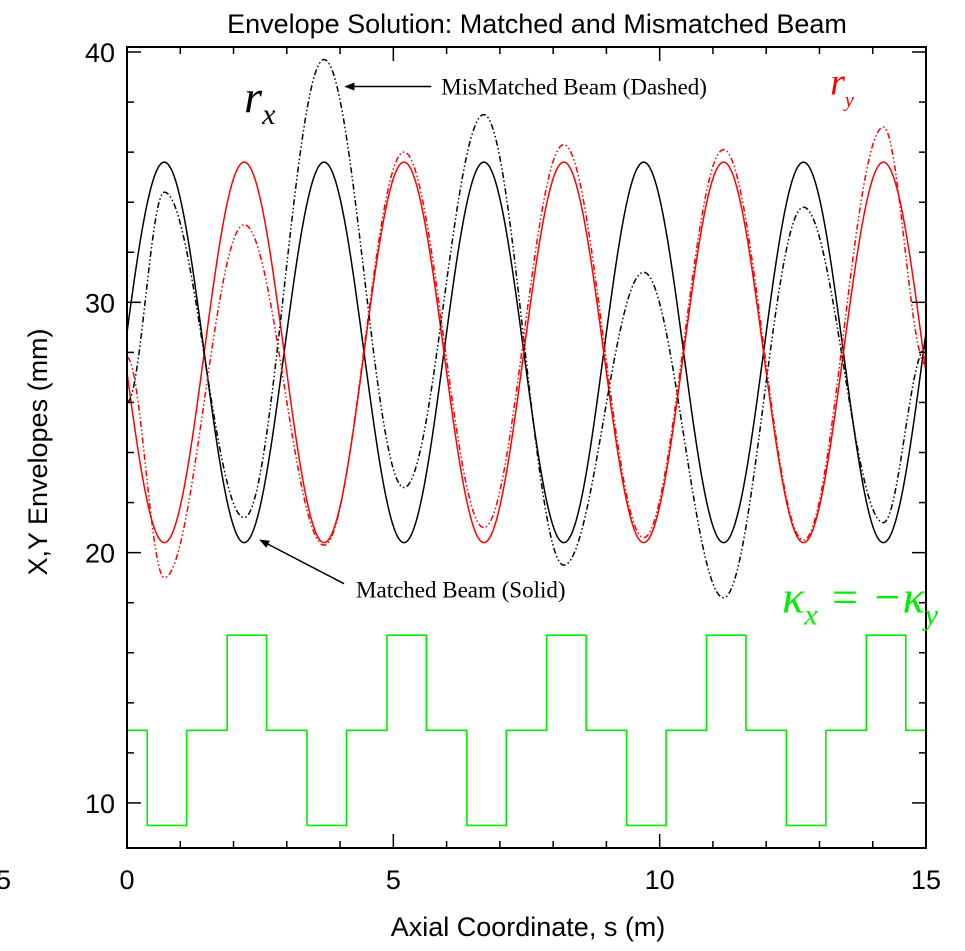  Describe the element at coordinates (38, 451) in the screenshot. I see `y-axis-label: X,Y Envelopes (mm)` at that location.